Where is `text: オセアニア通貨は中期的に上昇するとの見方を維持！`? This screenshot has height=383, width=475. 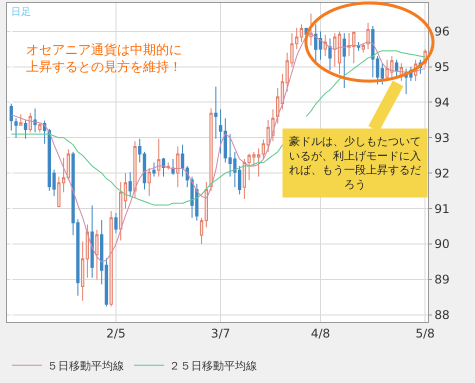 text: オセアニア通貨は中期的に上昇するとの見方を維持！ is located at coordinates (104, 59).